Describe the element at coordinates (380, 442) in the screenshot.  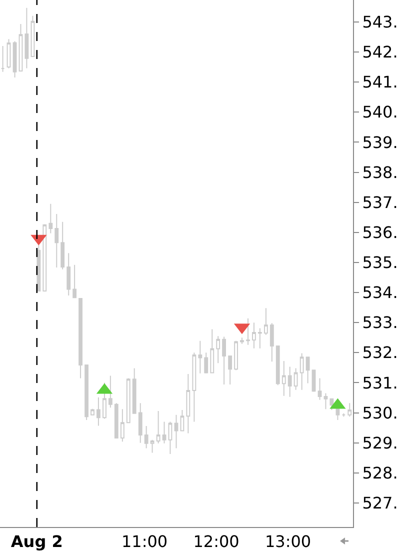
I see `y-tick-label: 529.` at that location.